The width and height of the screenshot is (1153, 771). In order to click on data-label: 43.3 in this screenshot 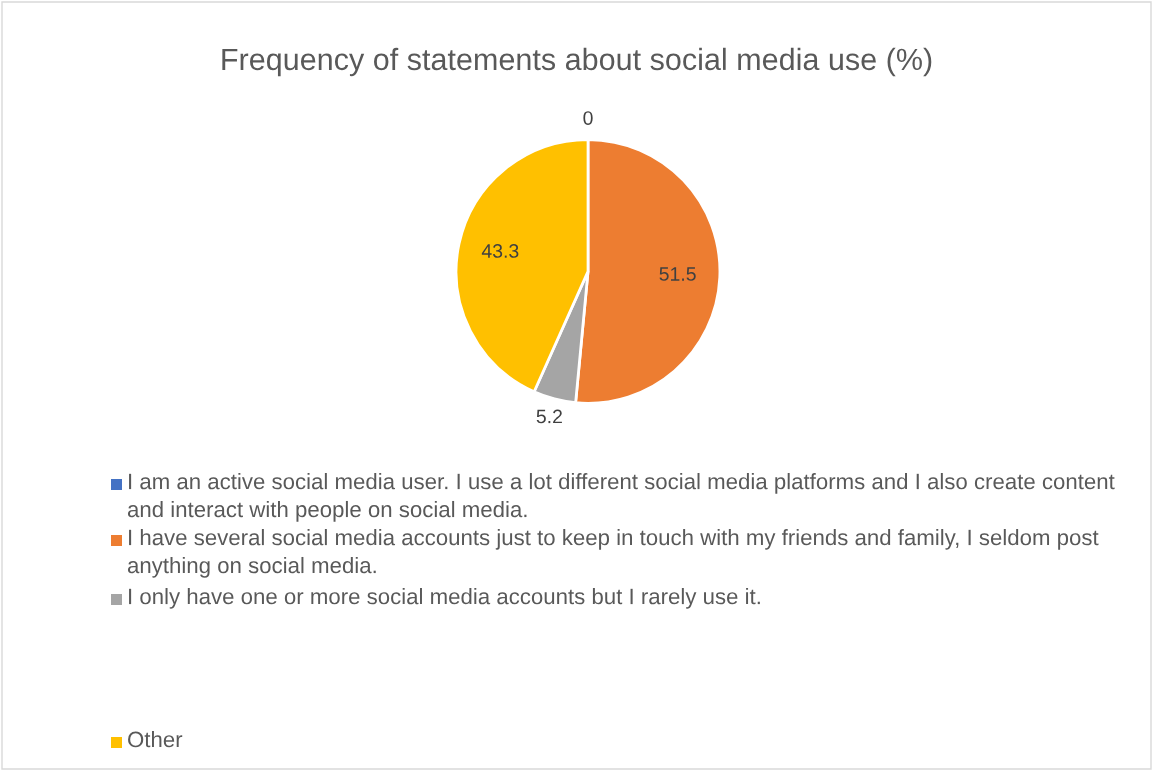, I will do `click(500, 251)`.